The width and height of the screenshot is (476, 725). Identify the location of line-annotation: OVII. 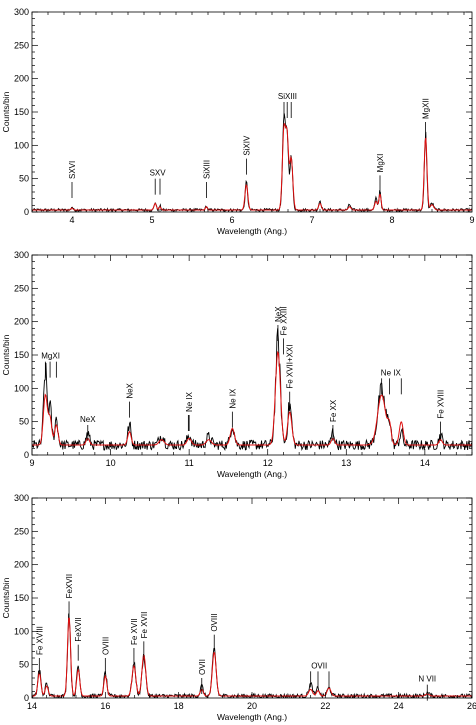
(320, 674).